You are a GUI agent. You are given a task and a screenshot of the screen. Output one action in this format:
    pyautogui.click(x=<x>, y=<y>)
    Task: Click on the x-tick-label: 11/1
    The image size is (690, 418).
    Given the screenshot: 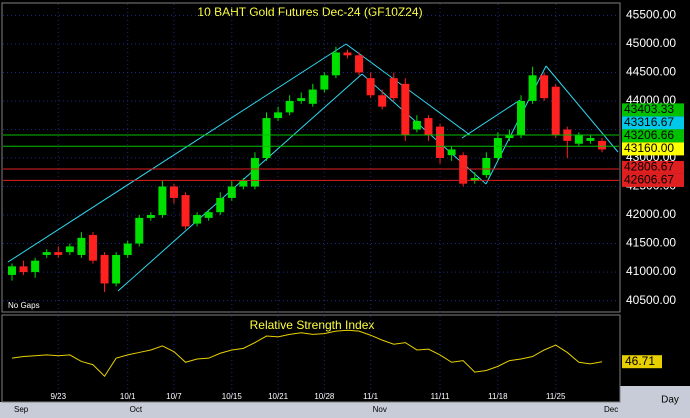 What is the action you would take?
    pyautogui.click(x=371, y=396)
    